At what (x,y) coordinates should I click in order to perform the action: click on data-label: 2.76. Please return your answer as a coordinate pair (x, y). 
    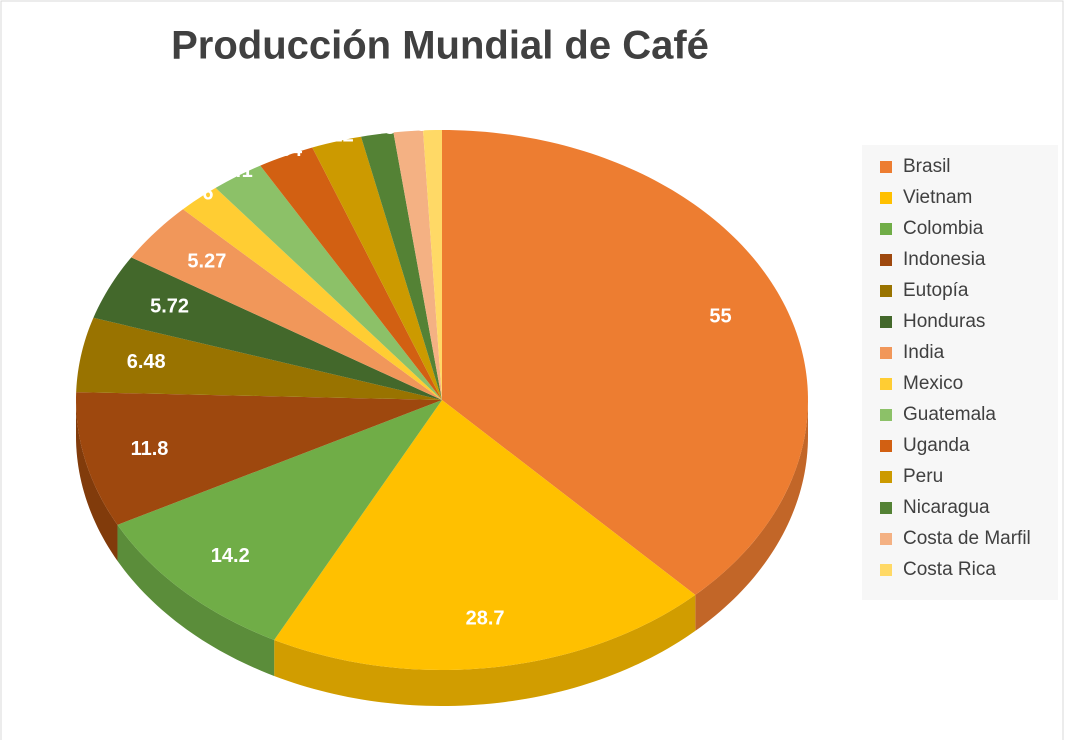
    Looking at the image, I should click on (194, 193).